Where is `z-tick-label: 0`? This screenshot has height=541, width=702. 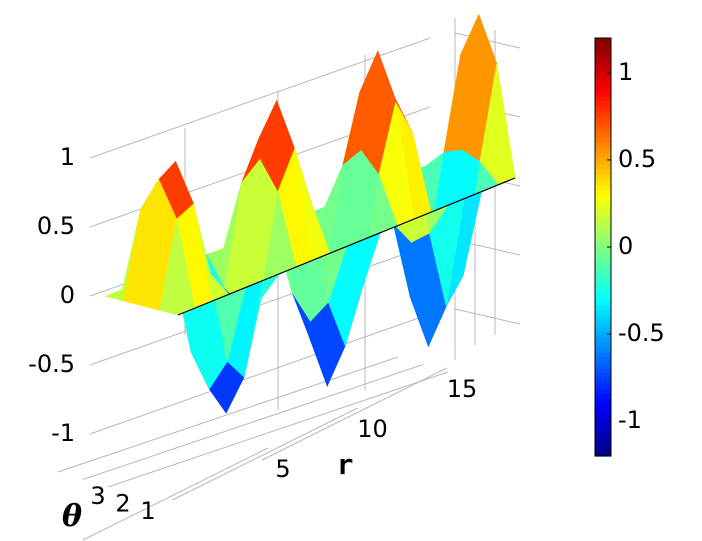
z-tick-label: 0 is located at coordinates (67, 295).